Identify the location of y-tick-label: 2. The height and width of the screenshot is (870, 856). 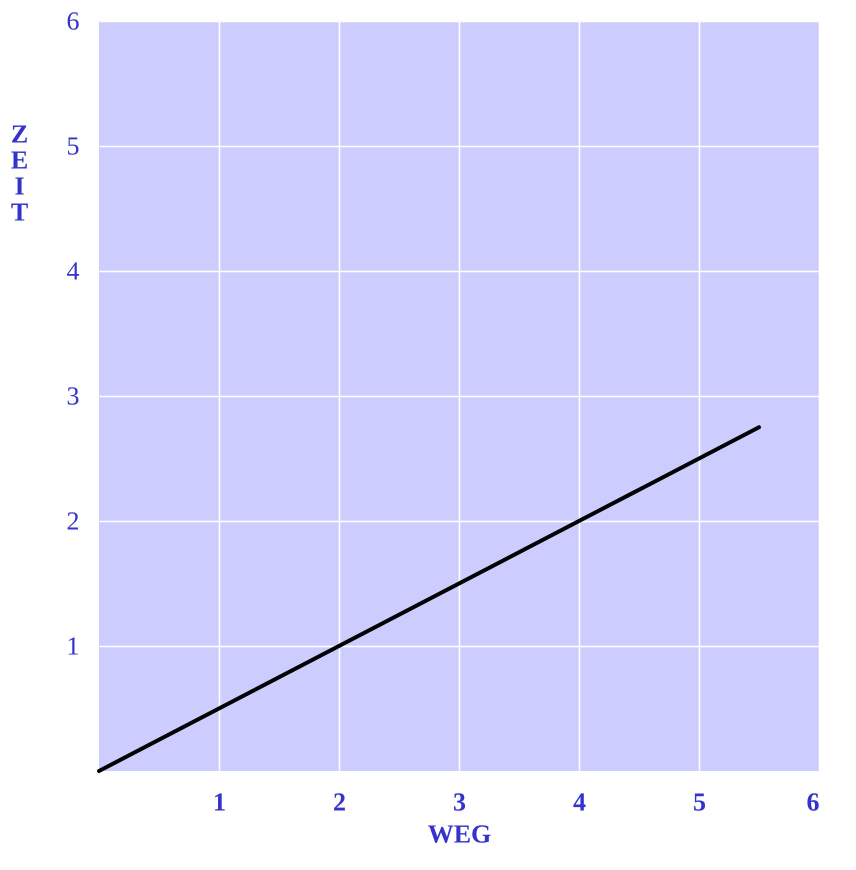
(73, 521).